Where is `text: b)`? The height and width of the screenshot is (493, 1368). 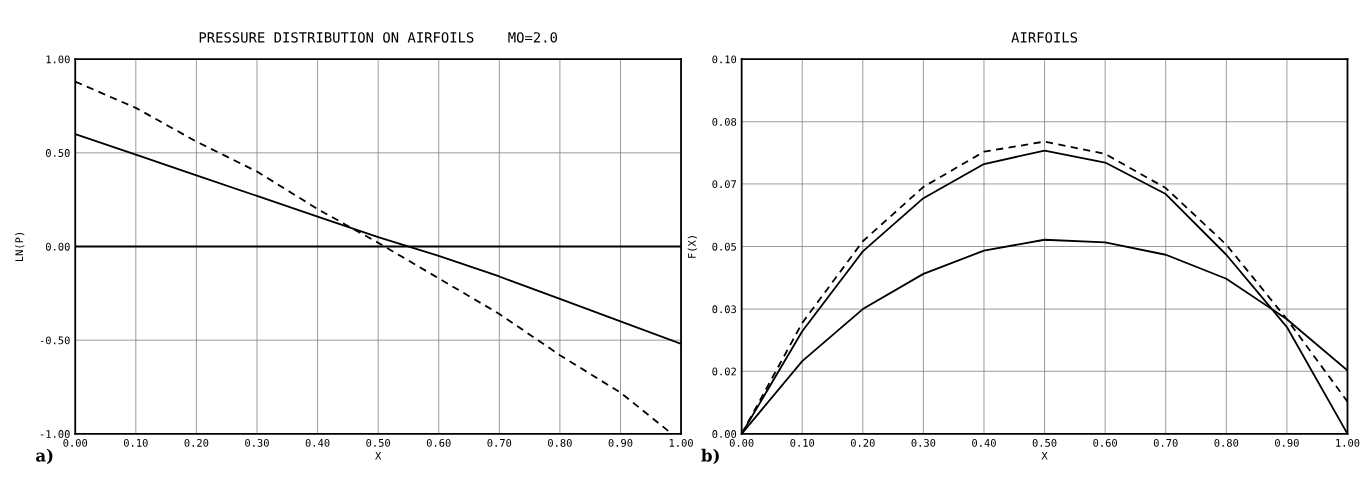
text: b) is located at coordinates (710, 456).